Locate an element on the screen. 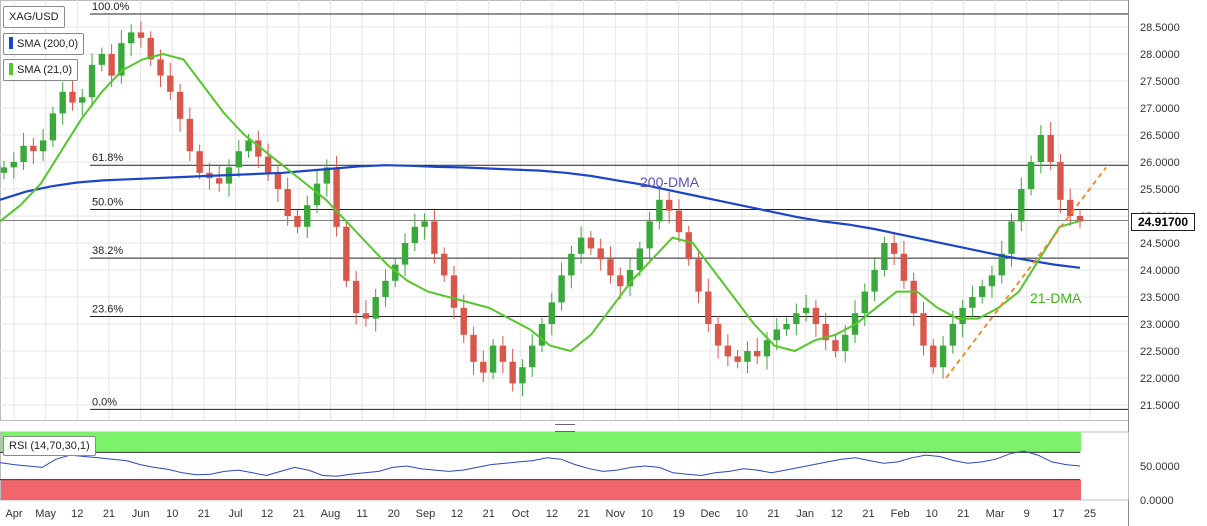 This screenshot has width=1207, height=526. symbol-legend: XAG/USD is located at coordinates (34, 17).